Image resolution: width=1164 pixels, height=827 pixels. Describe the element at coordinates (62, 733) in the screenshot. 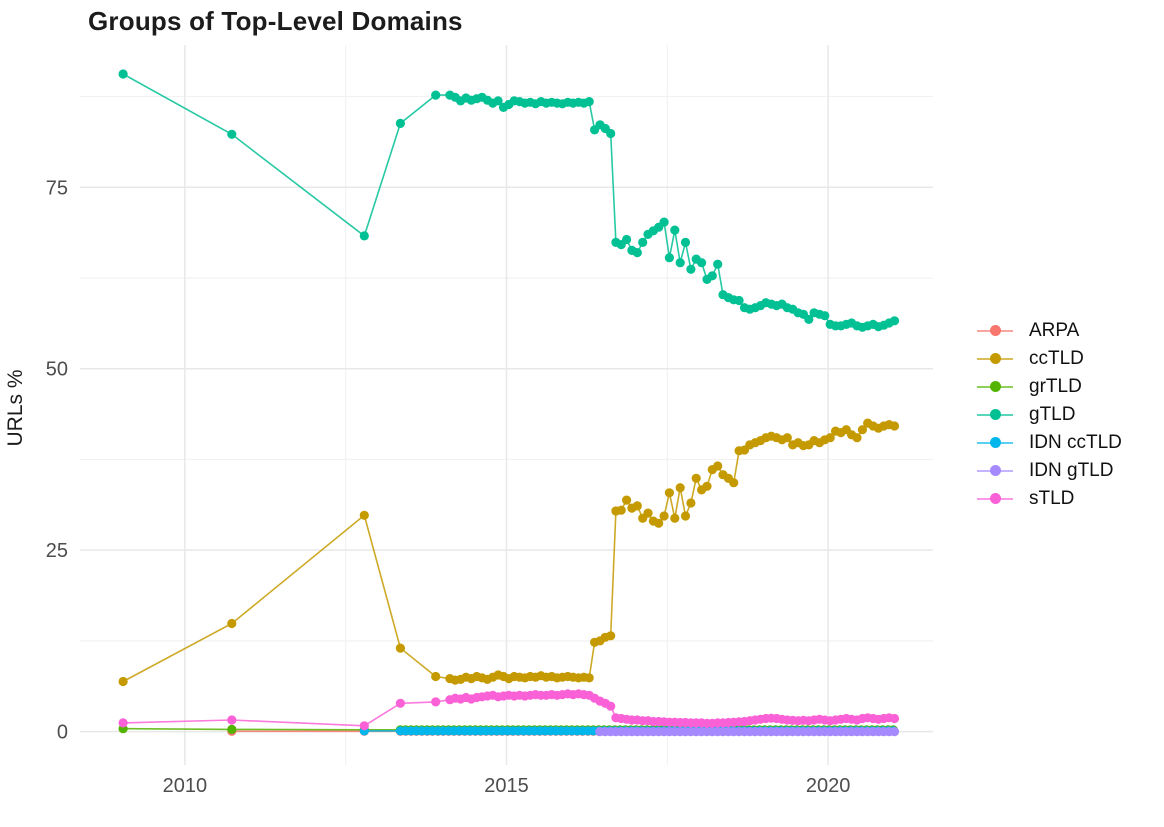

I see `y-tick-label: 0` at that location.